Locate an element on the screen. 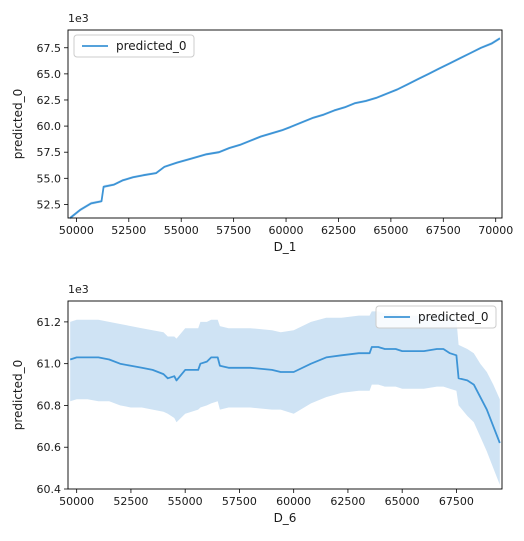 This screenshot has width=524, height=541. y-tick-label: 52.5 is located at coordinates (49, 204).